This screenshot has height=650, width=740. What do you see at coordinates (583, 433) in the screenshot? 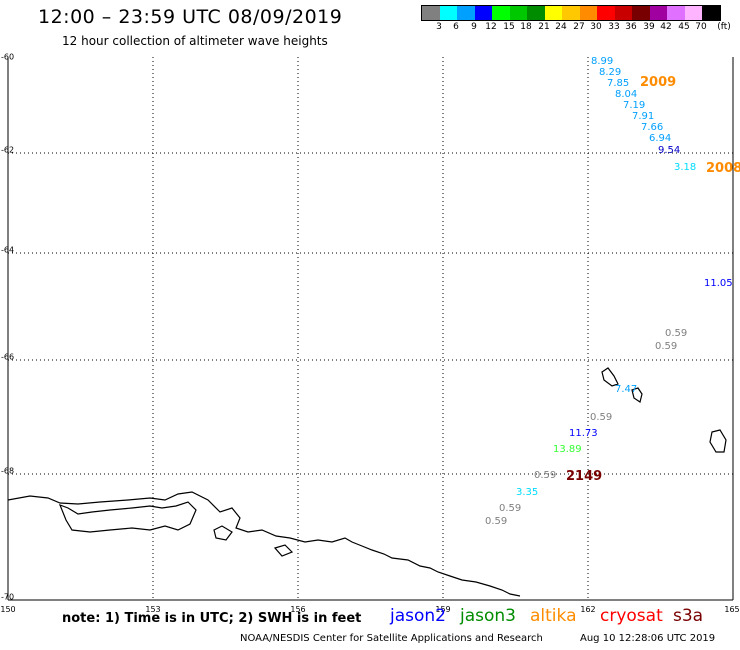
I see `wave-height-label: 11.73` at bounding box center [583, 433].